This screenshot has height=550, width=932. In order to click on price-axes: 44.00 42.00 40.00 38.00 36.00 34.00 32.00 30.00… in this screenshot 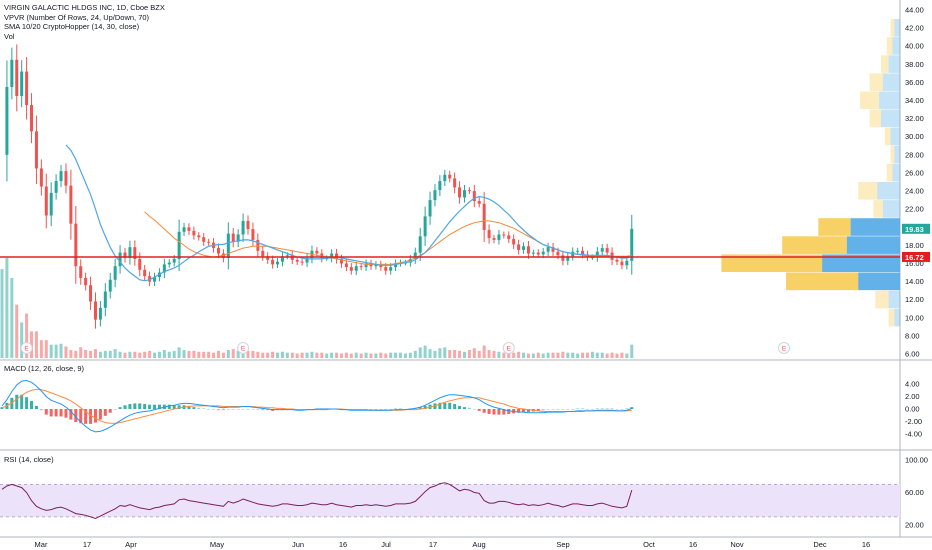, I will do `click(916, 268)`.